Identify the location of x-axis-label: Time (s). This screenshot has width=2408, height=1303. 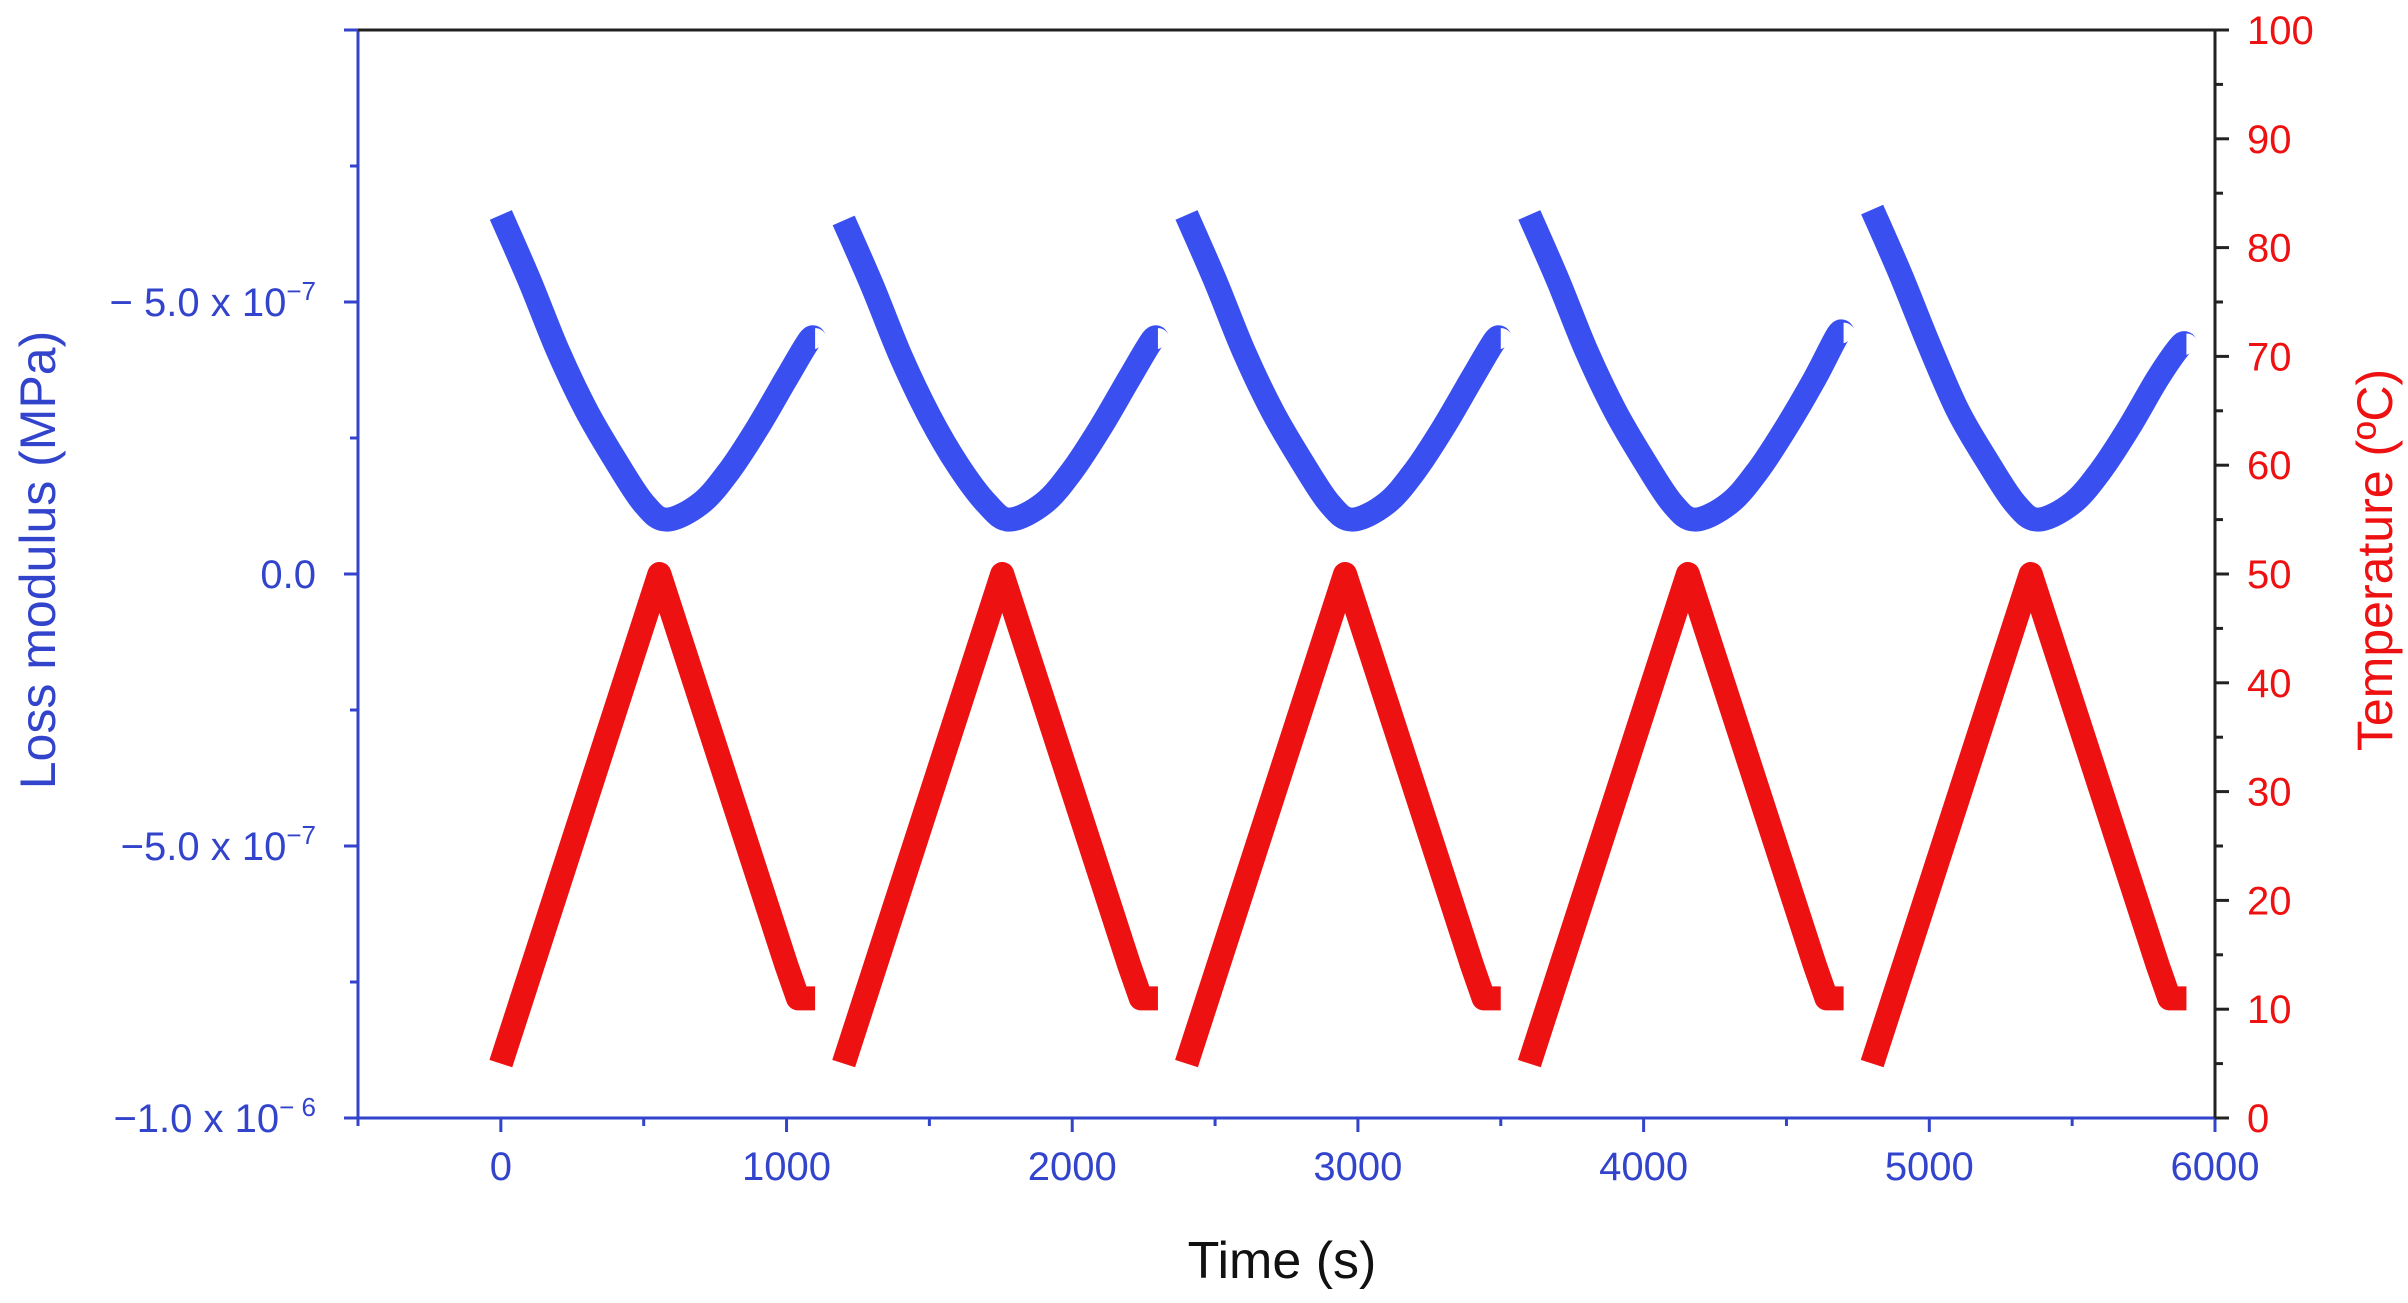
(1282, 1261).